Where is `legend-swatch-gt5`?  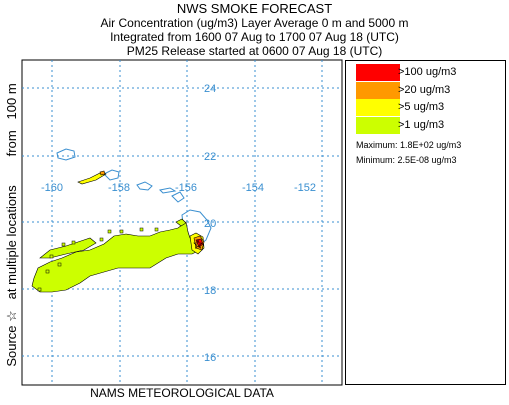 legend-swatch-gt5 is located at coordinates (378, 107).